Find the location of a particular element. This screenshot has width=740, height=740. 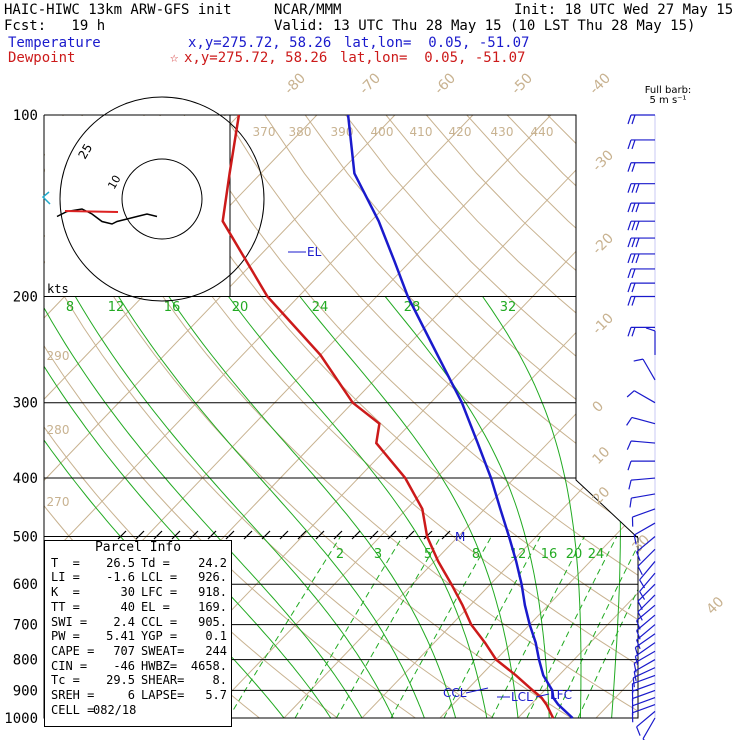

pressure-tick-label: 600 is located at coordinates (25, 585).